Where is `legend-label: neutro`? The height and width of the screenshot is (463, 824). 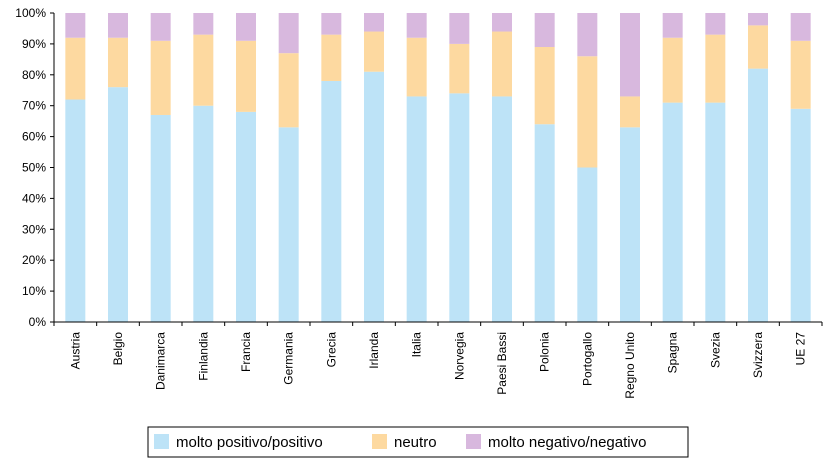 legend-label: neutro is located at coordinates (415, 442).